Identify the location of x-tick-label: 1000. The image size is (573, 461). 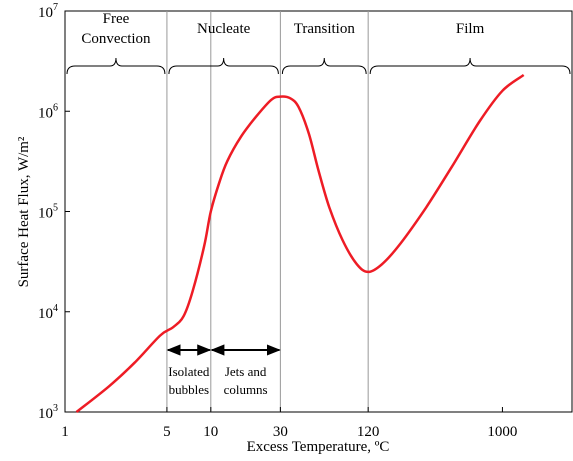
(502, 432).